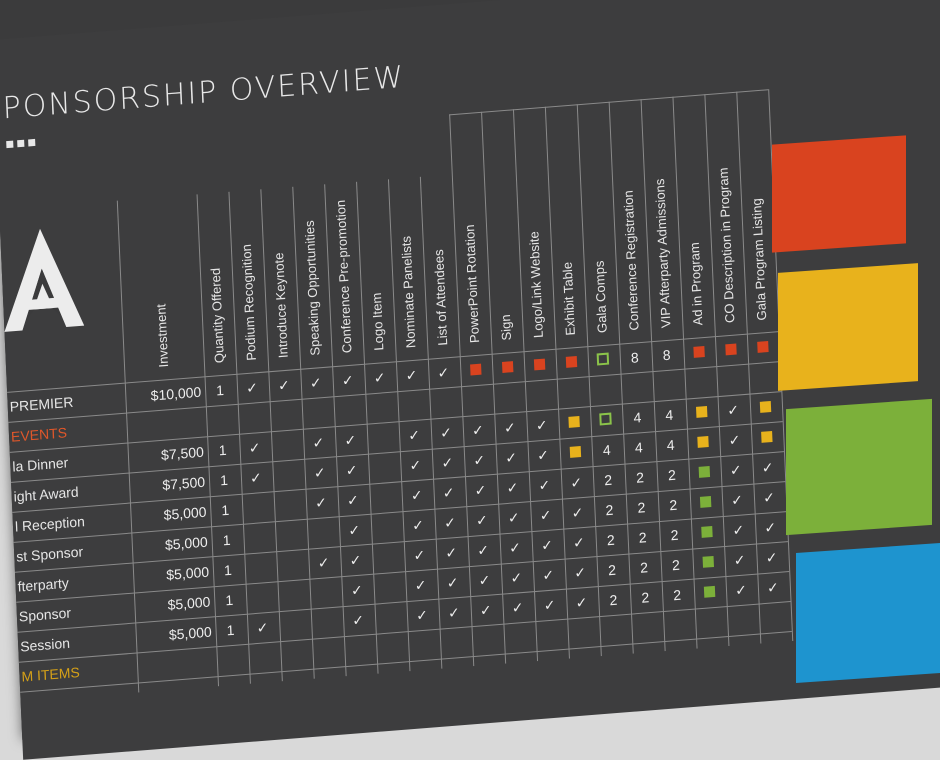  Describe the element at coordinates (162, 336) in the screenshot. I see `column-header: Investment` at that location.